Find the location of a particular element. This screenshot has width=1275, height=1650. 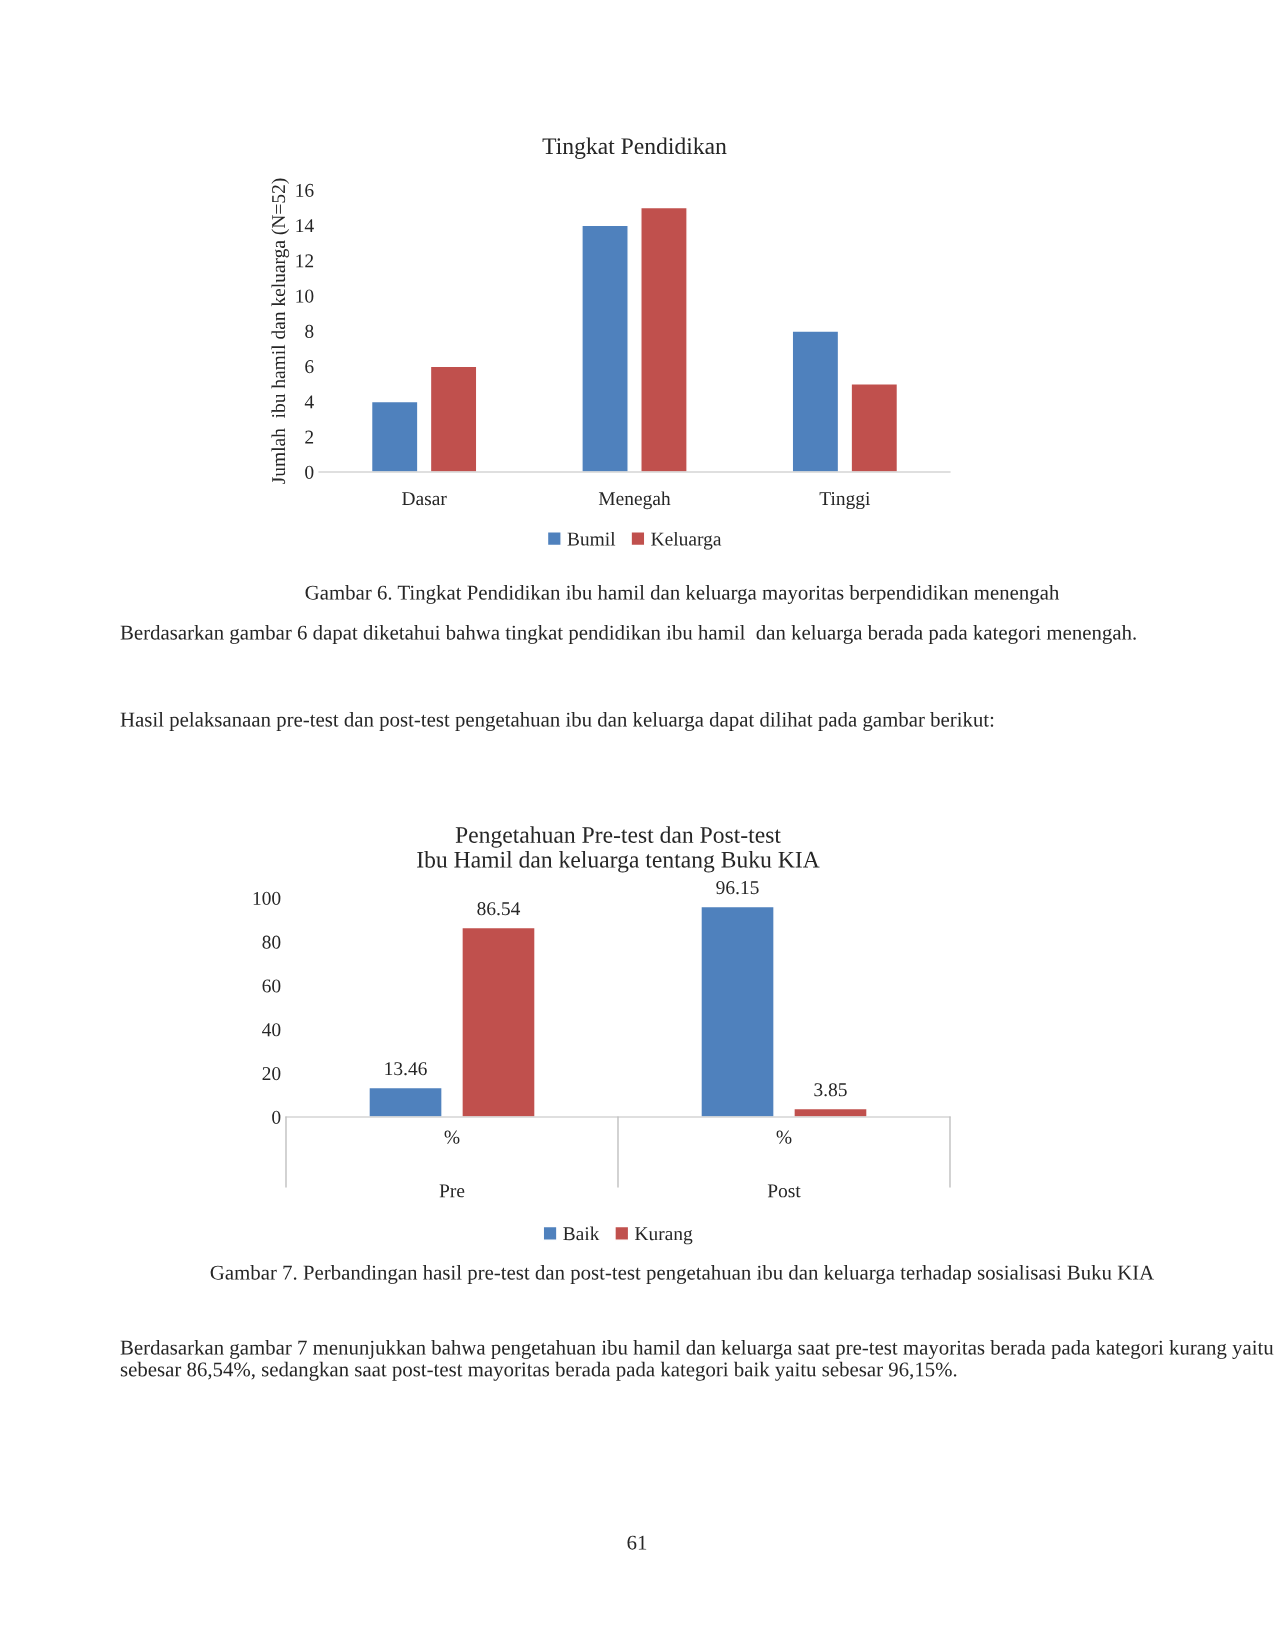

y-tick-label: 100 is located at coordinates (267, 898).